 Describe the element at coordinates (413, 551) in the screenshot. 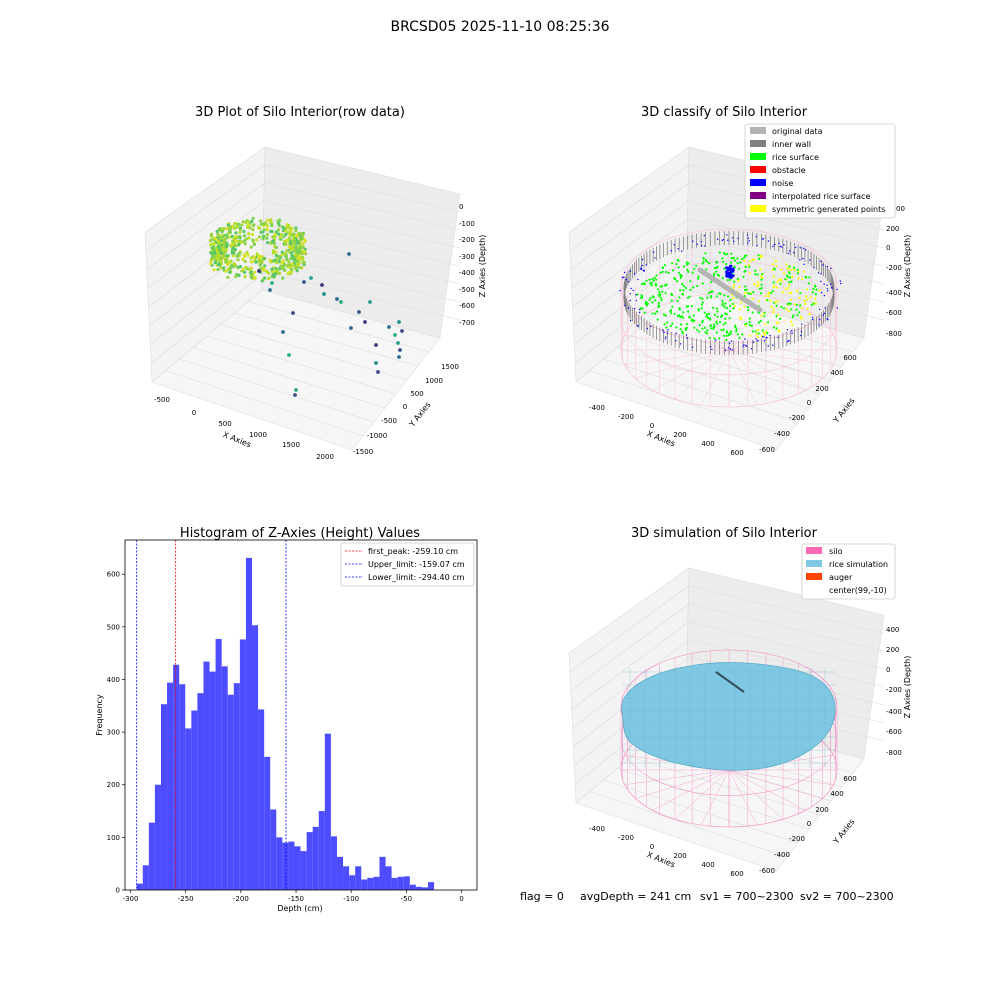

I see `legend-label: first_peak: -259.10 cm` at that location.